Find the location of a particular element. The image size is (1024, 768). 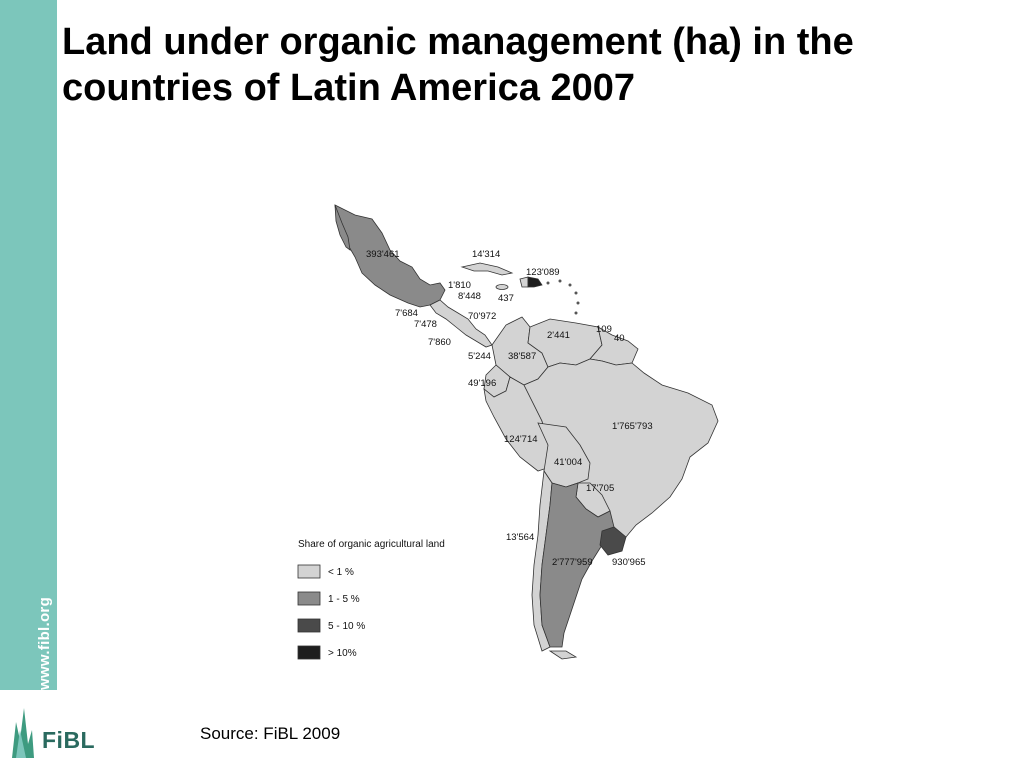

legend-swatch-high is located at coordinates (309, 625).